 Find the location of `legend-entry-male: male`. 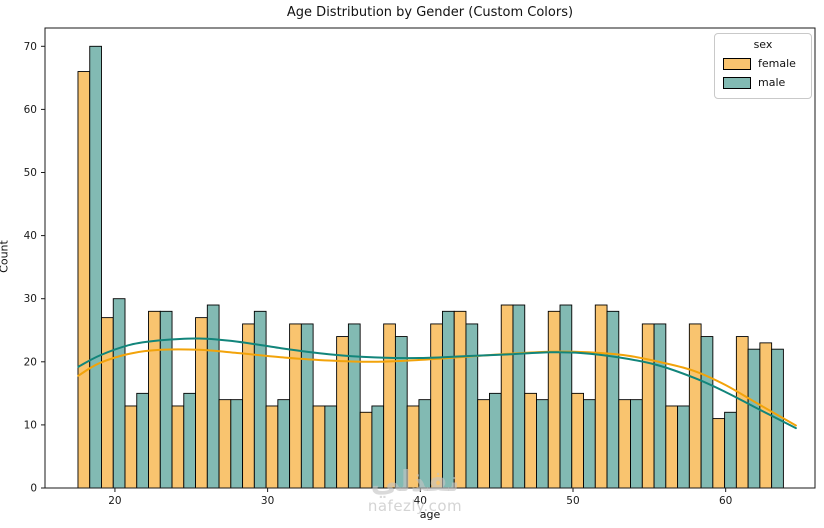

legend-entry-male: male is located at coordinates (763, 82).